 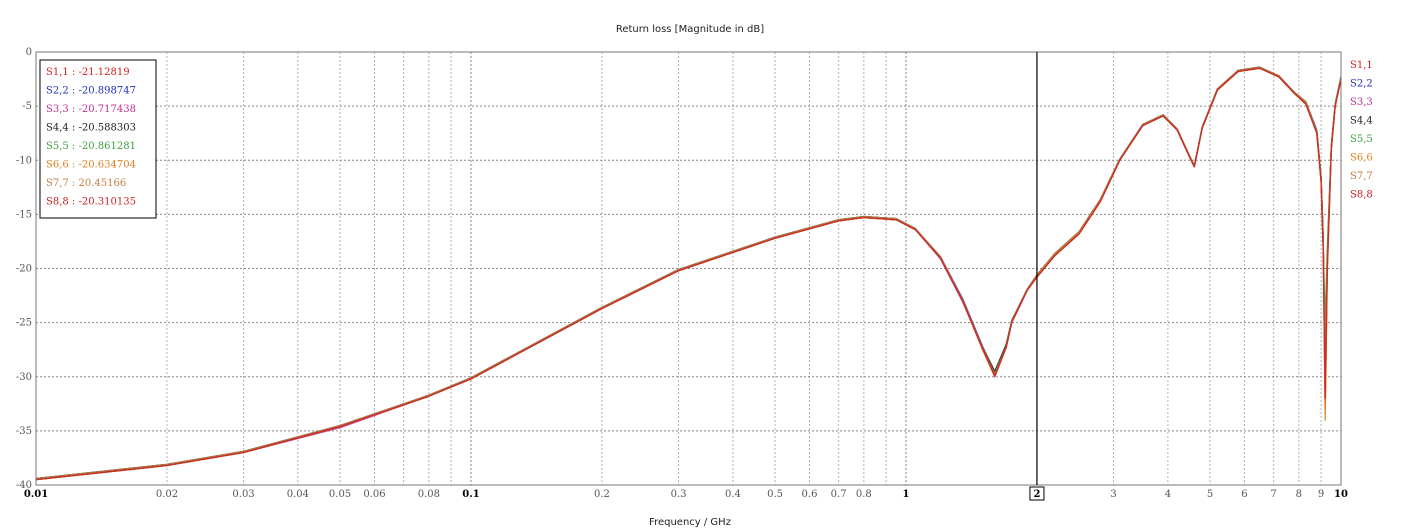 I want to click on legend-entry: S7,7 : 20.45166, so click(x=86, y=183).